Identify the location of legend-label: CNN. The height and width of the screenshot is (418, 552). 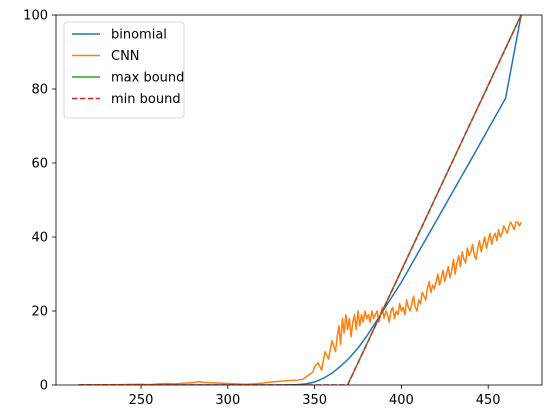
(125, 56).